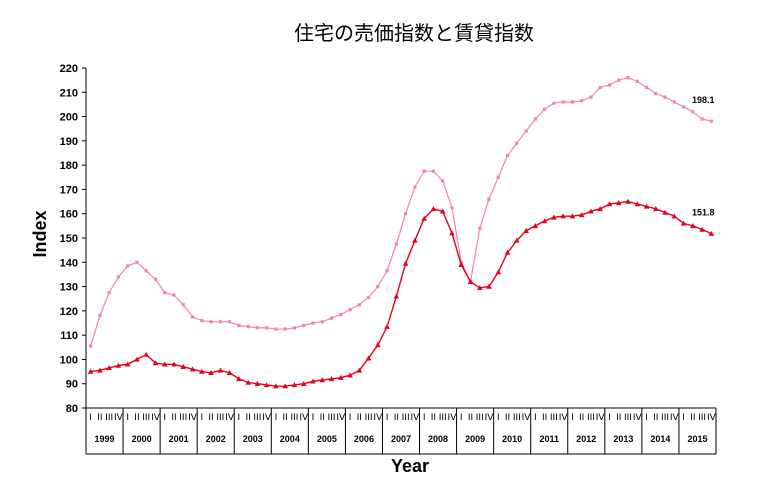 This screenshot has height=499, width=760. I want to click on chart-title: 住宅の売価指数と賃貸指数, so click(414, 33).